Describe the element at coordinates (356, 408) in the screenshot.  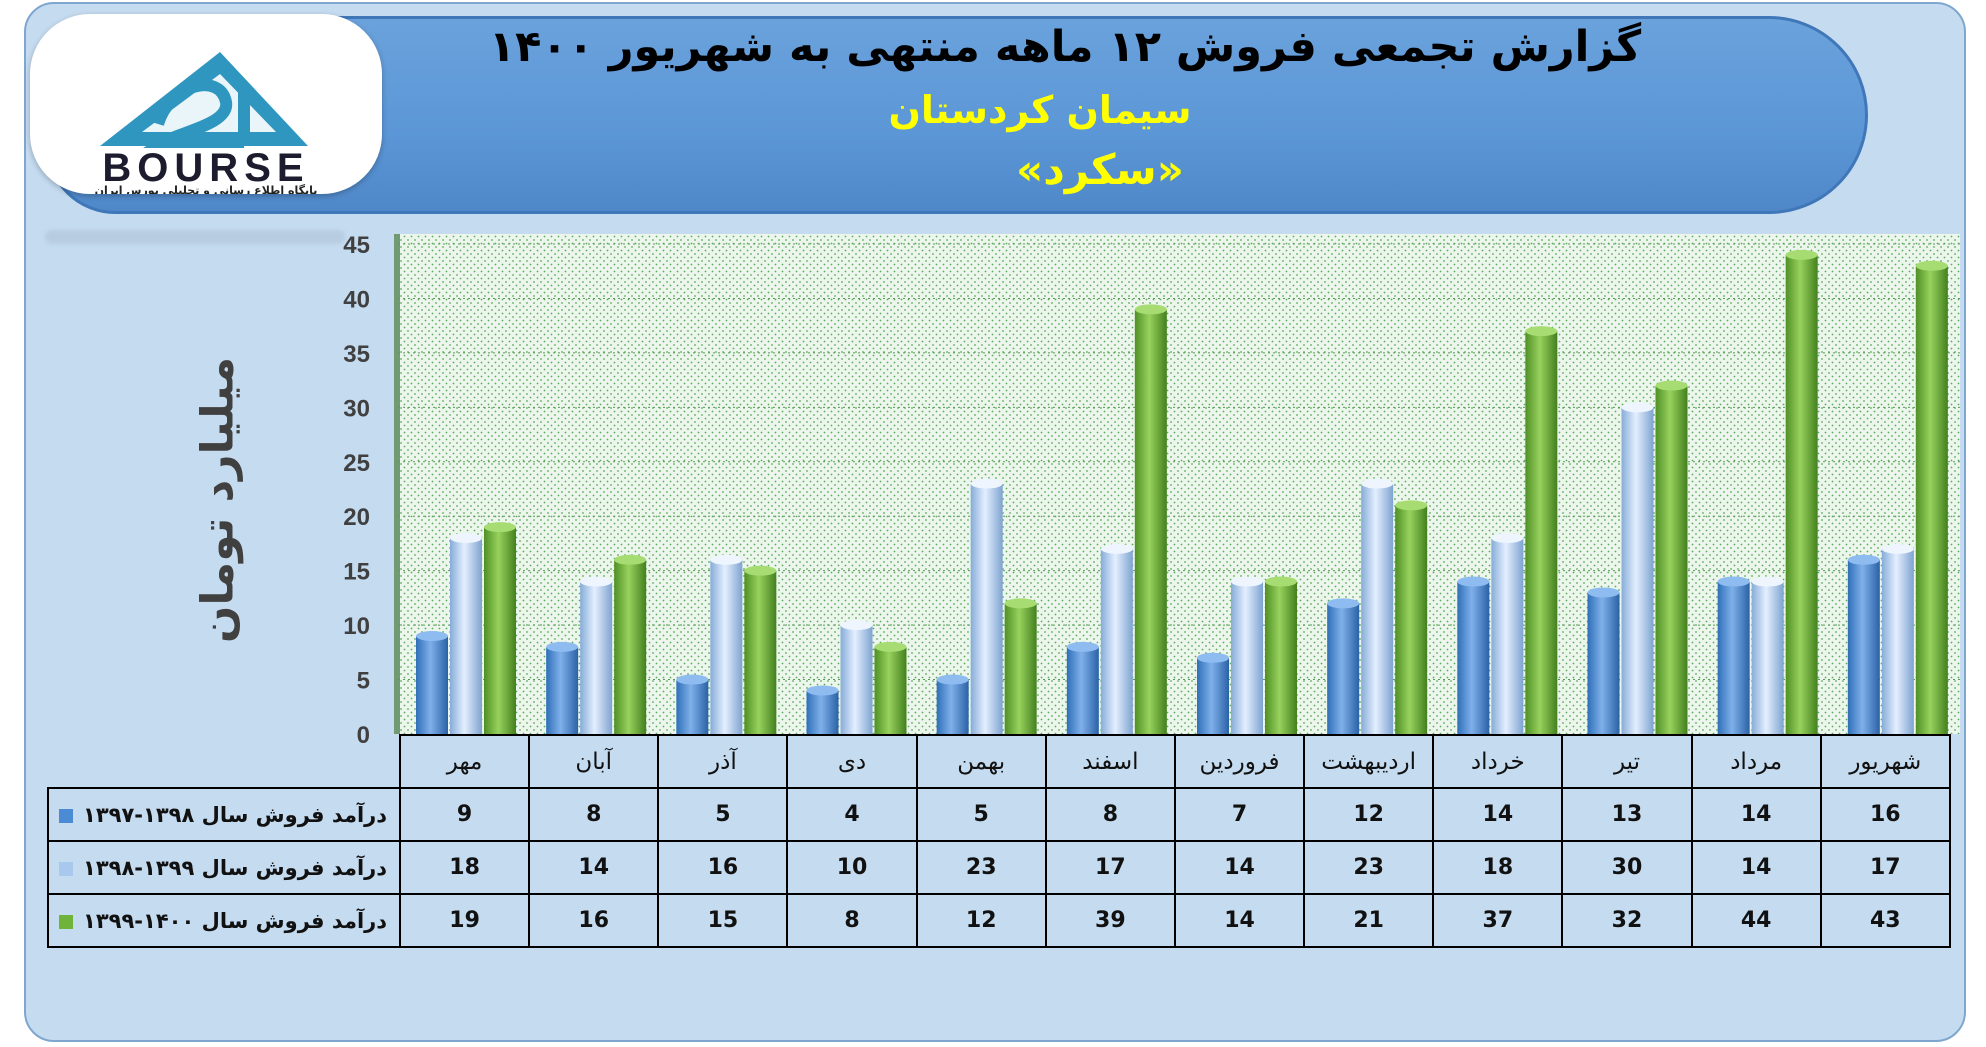
I see `y-tick-label: 30` at that location.